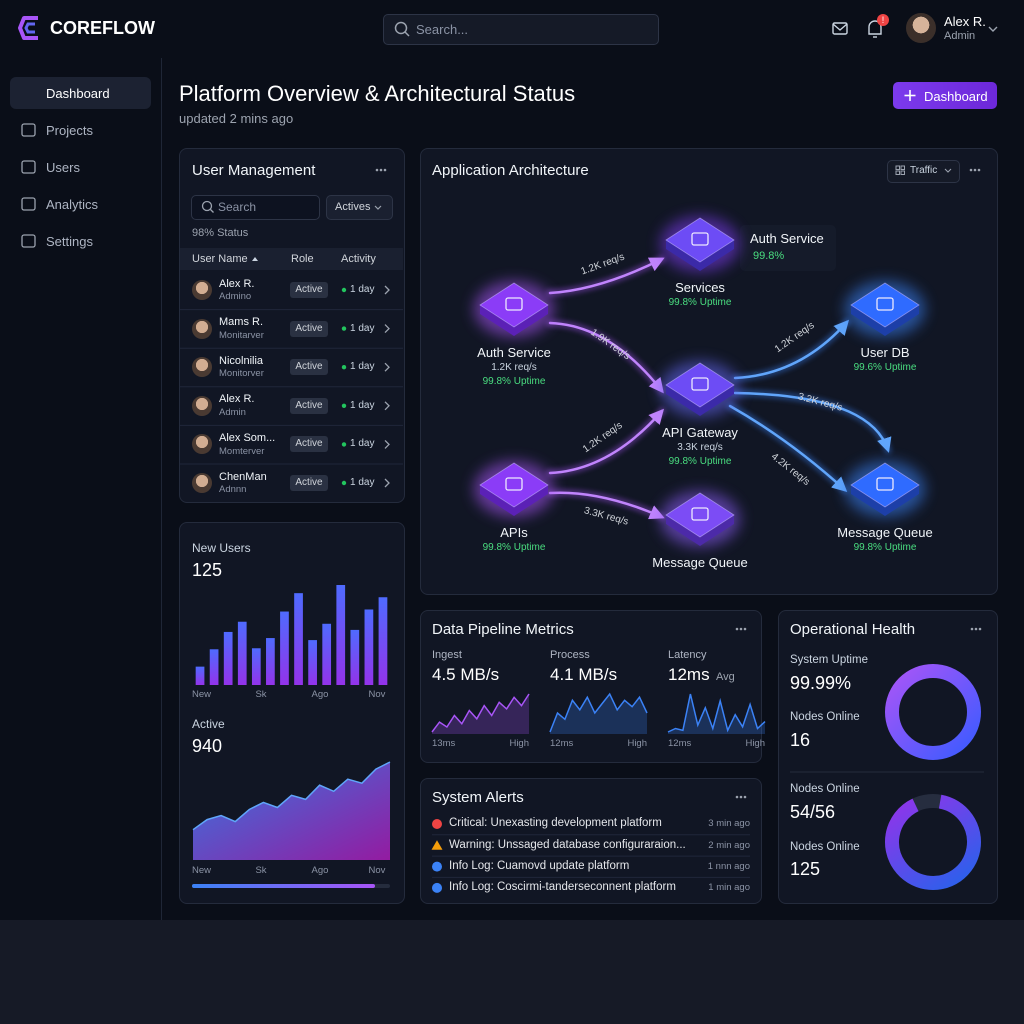  Describe the element at coordinates (447, 654) in the screenshot. I see `metric-label: Ingest` at that location.